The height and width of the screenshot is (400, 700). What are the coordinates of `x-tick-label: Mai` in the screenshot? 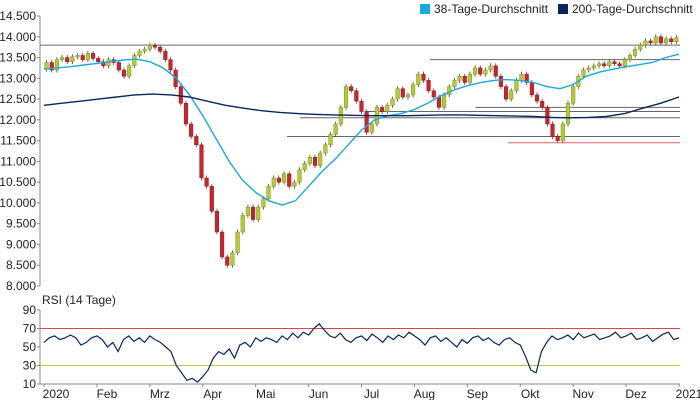 It's located at (265, 393).